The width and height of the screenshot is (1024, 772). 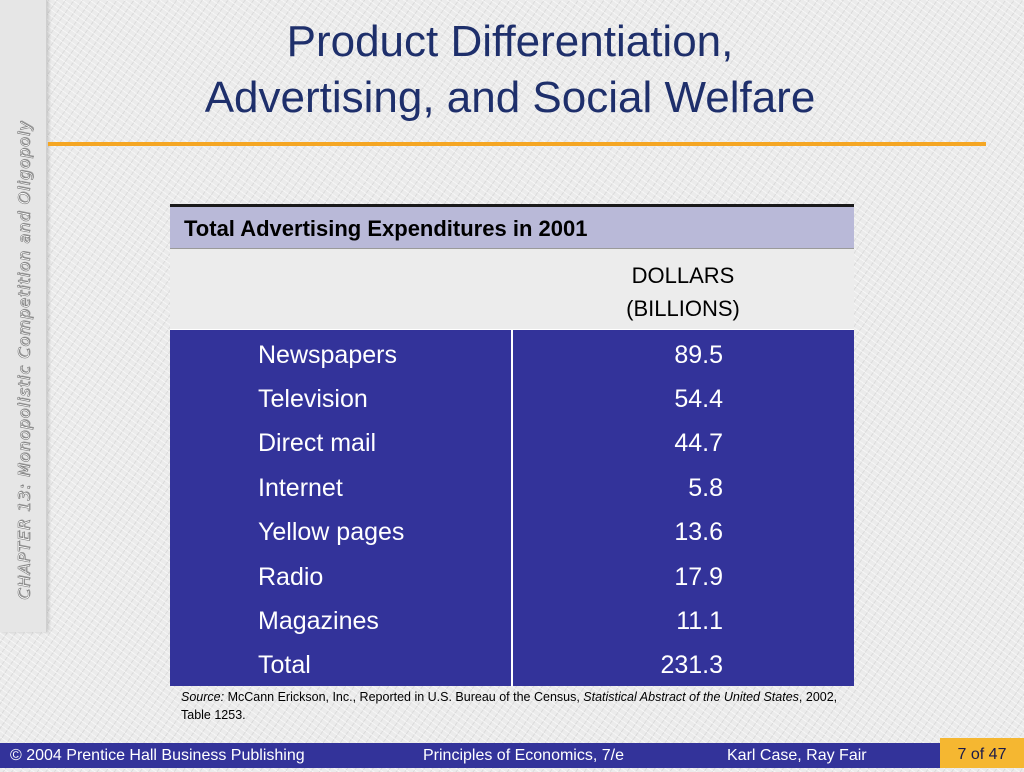 I want to click on page-number: 7 of 47, so click(x=982, y=753).